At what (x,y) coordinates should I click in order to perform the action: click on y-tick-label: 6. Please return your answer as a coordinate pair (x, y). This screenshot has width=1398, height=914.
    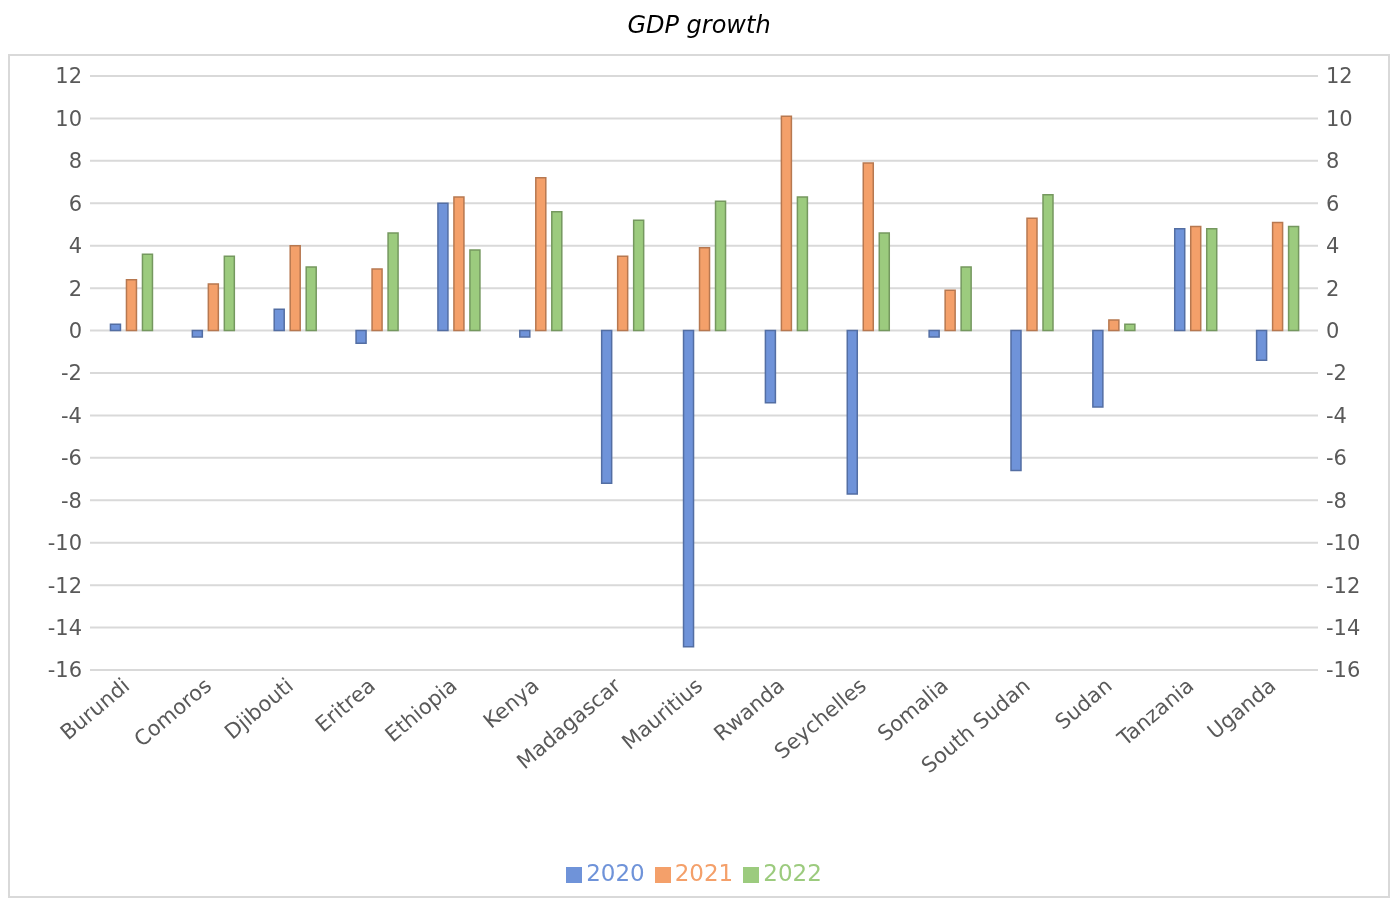
    Looking at the image, I should click on (75, 203).